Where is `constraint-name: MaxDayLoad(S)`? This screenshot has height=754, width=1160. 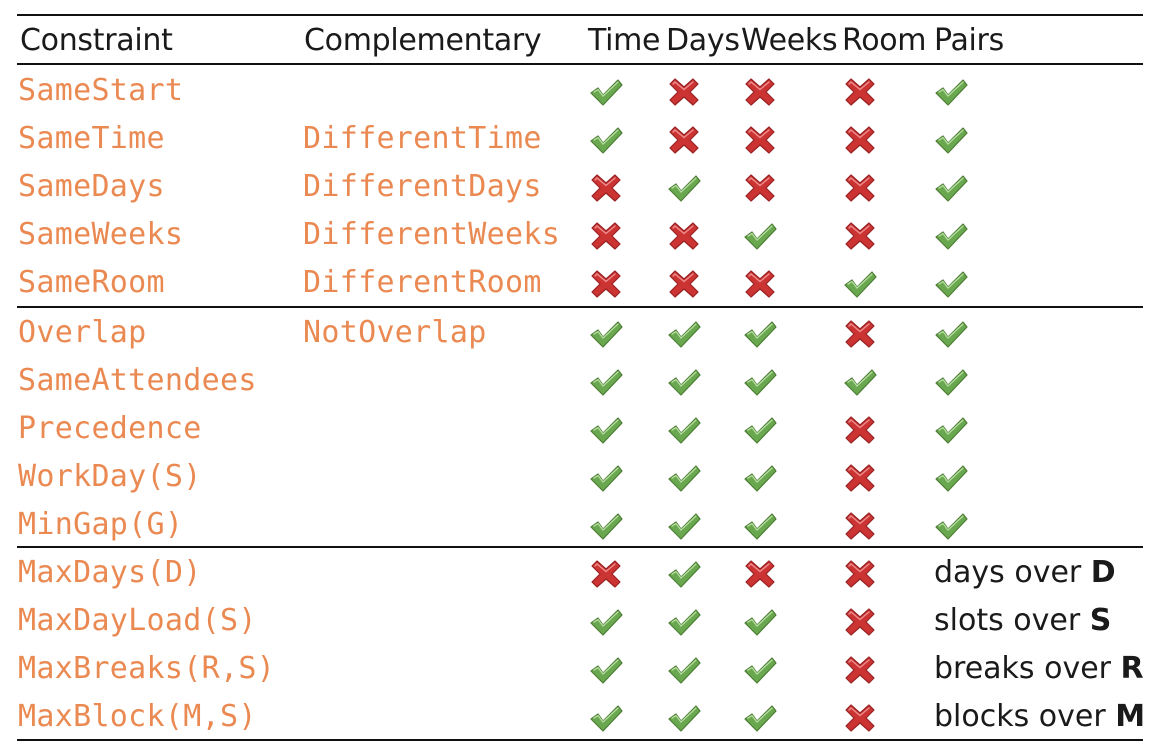
constraint-name: MaxDayLoad(S) is located at coordinates (137, 620).